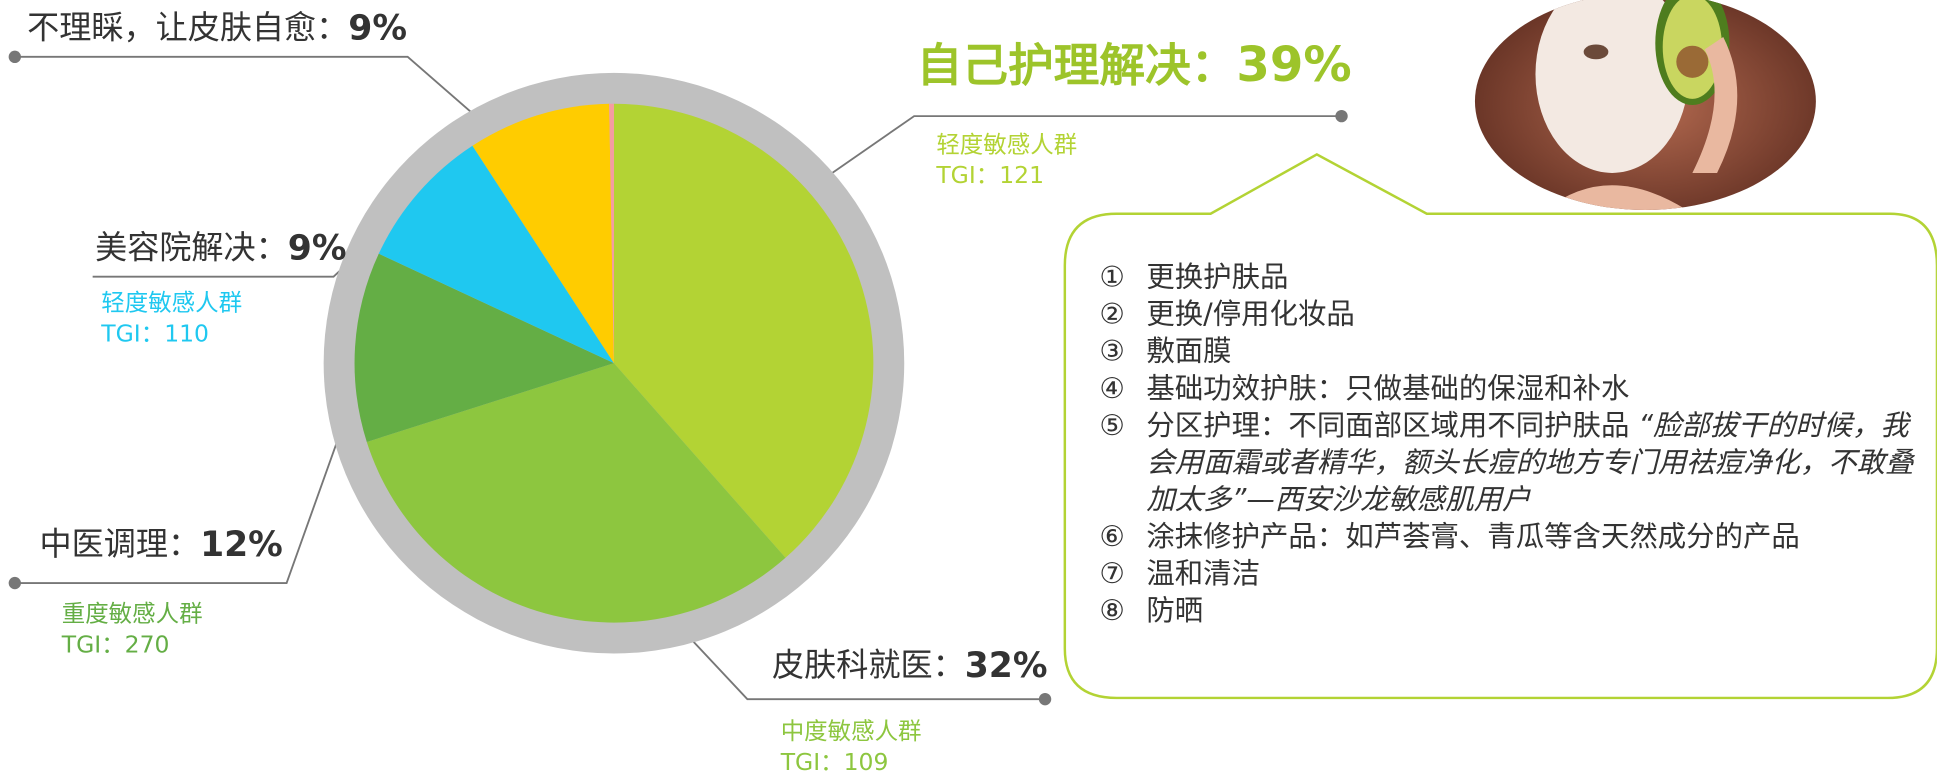  I want to click on slice-name: 不理睬，让皮肤自愈：, so click(187, 28).